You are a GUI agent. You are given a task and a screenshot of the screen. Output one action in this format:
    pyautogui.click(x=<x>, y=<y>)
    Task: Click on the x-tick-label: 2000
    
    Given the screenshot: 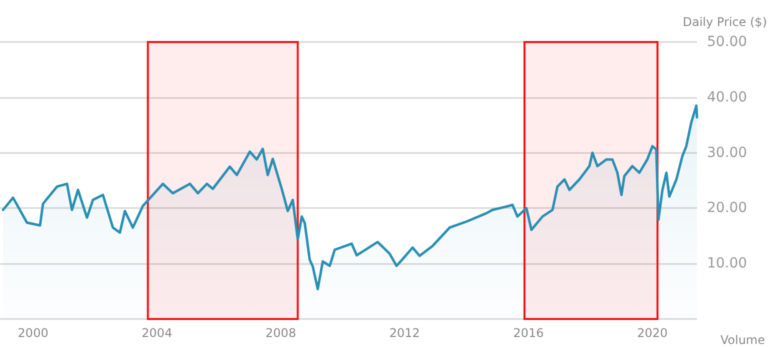 What is the action you would take?
    pyautogui.click(x=33, y=333)
    